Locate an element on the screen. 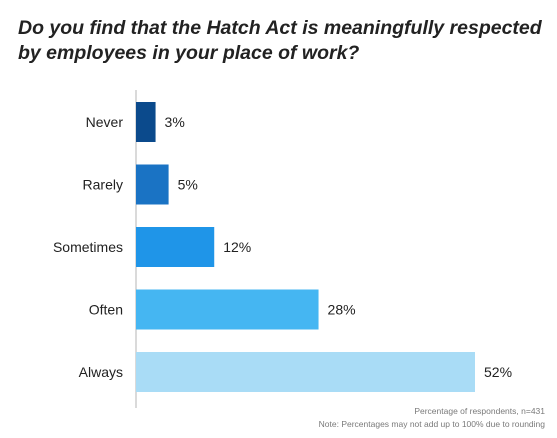 This screenshot has height=438, width=557. value-label-rarely: 5% is located at coordinates (188, 185).